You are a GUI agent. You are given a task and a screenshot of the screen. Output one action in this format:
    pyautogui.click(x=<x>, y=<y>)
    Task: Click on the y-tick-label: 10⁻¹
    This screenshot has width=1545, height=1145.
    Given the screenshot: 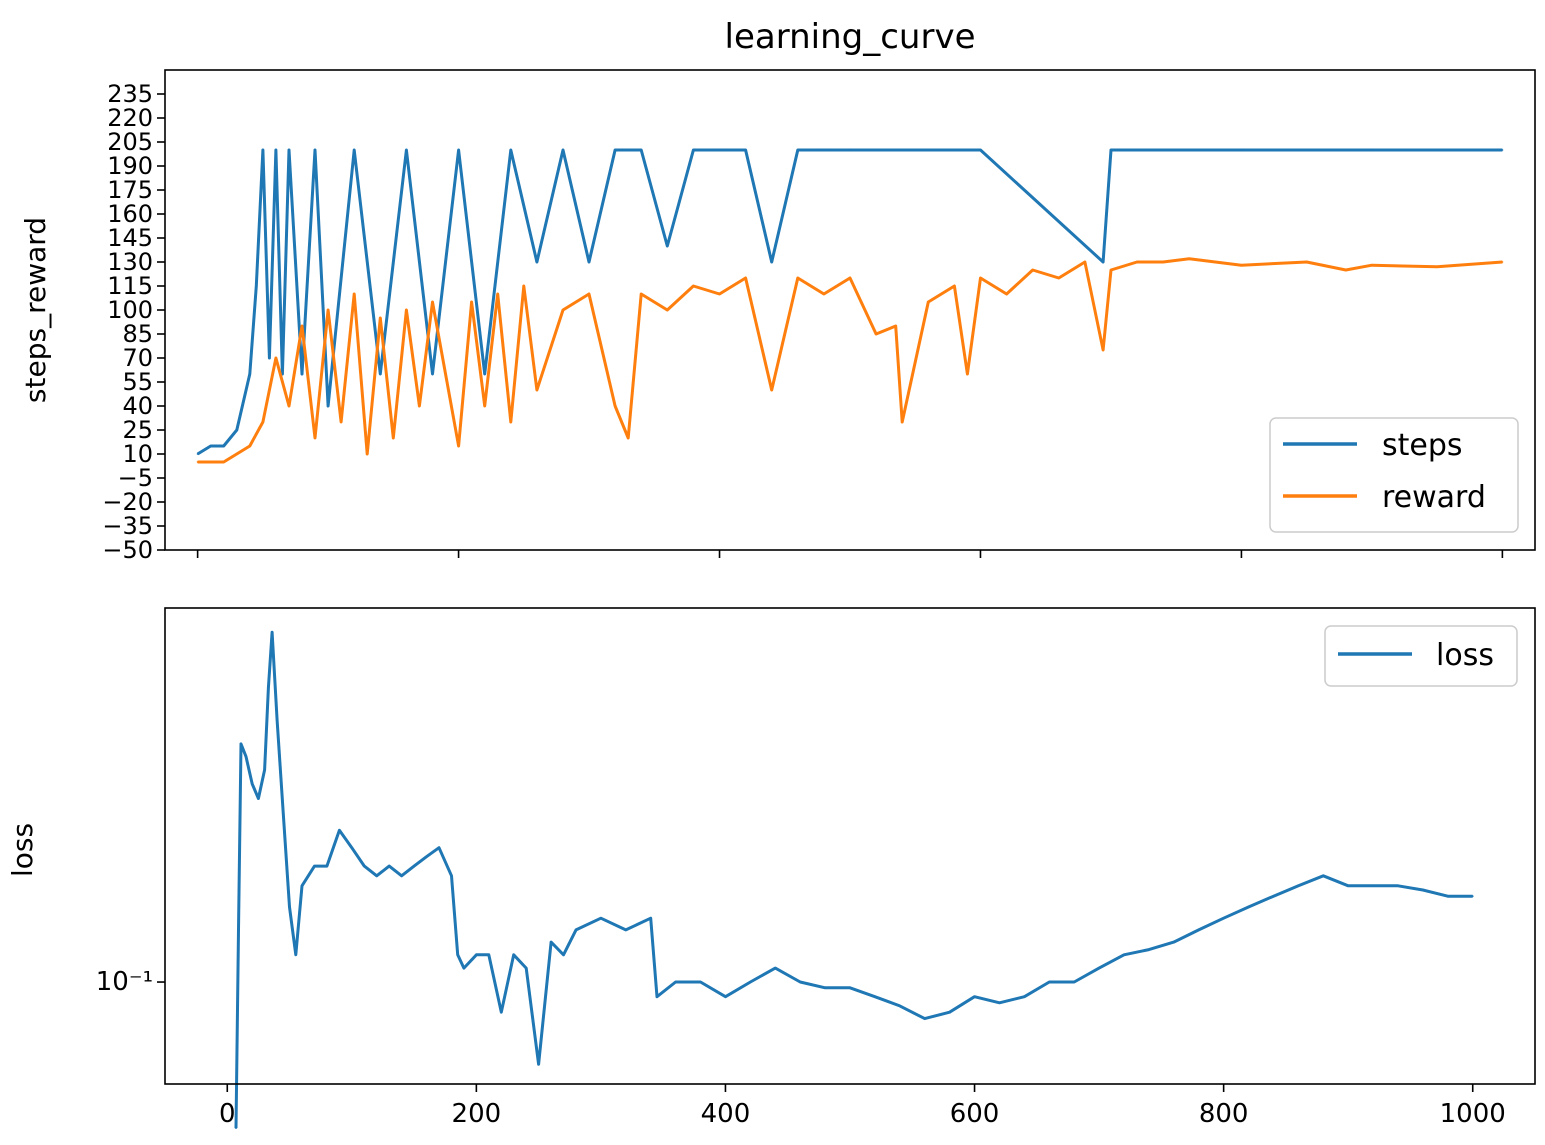 What is the action you would take?
    pyautogui.click(x=124, y=982)
    